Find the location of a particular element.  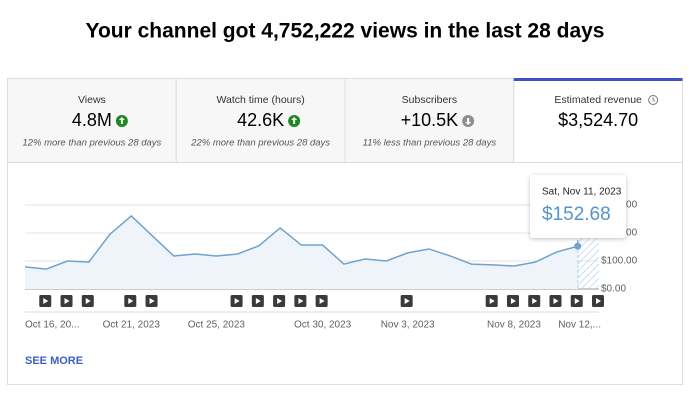

area is located at coordinates (301, 252).